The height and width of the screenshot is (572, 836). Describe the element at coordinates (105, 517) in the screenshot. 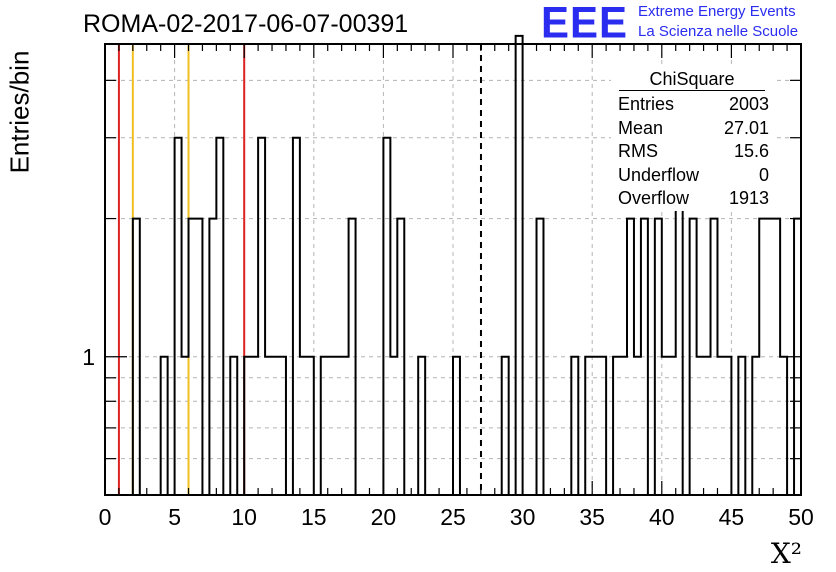

I see `x-tick-label: 0` at that location.